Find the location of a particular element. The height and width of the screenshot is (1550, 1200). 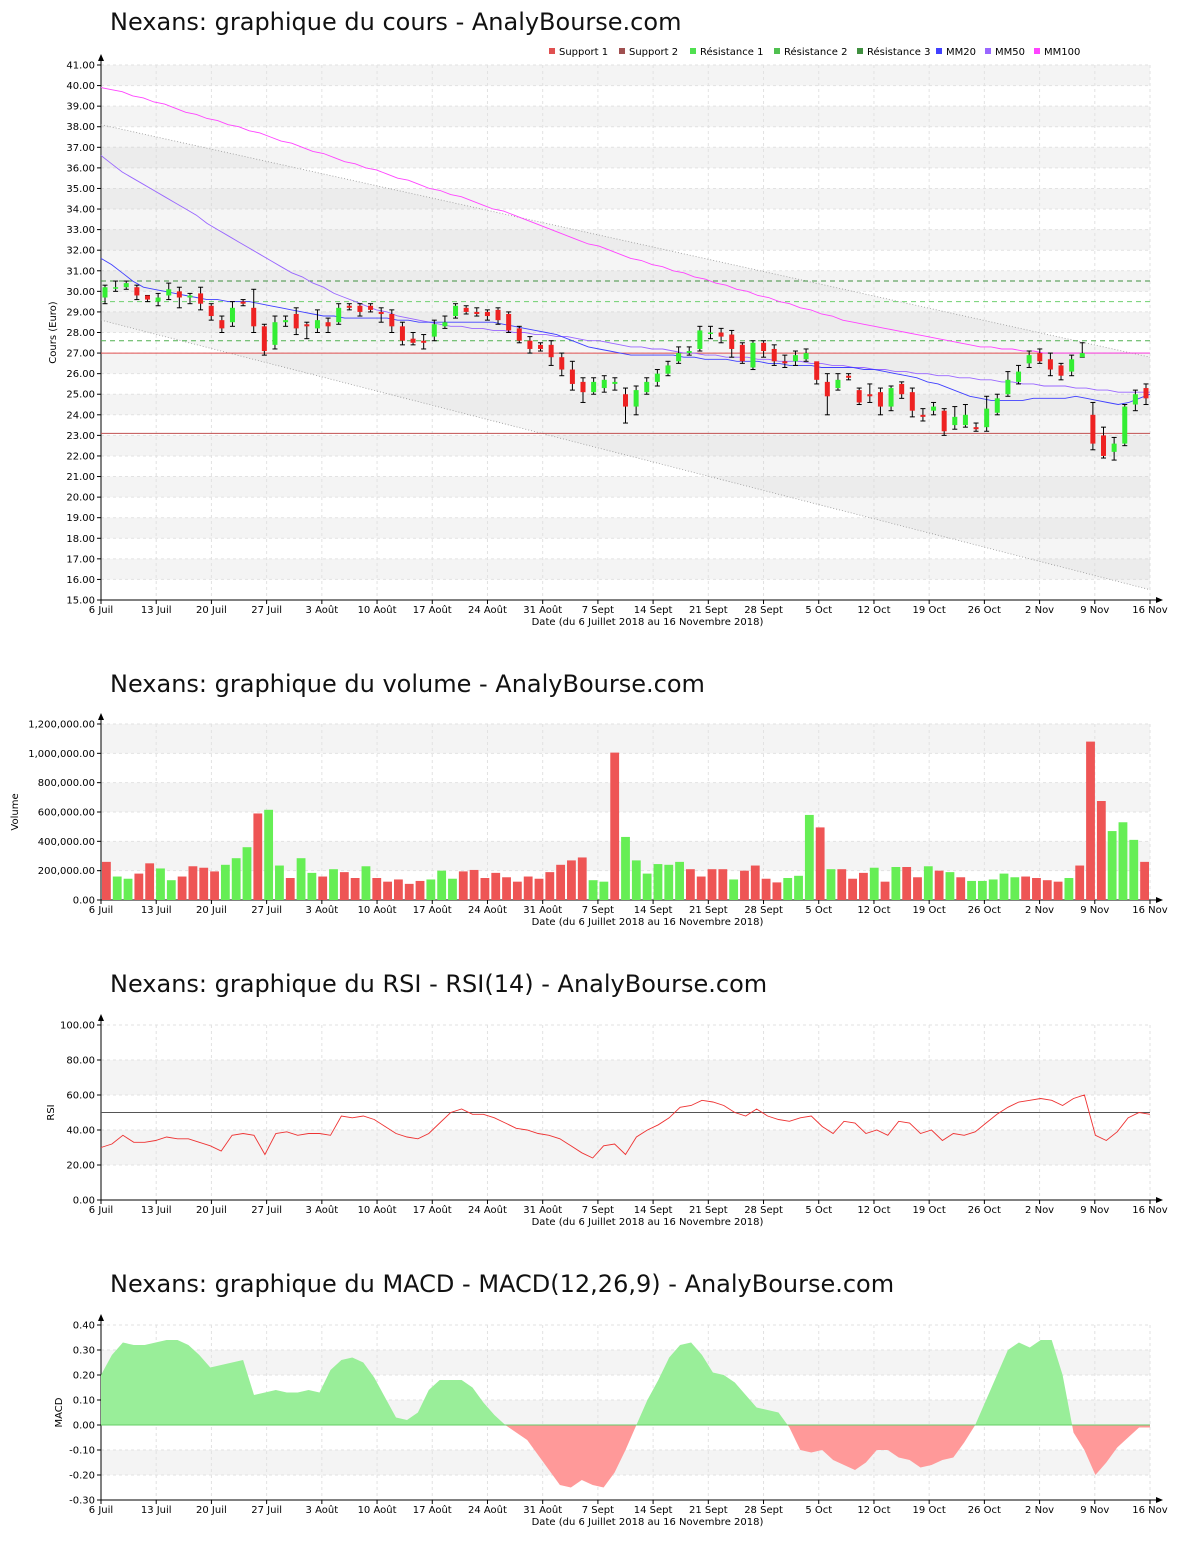

x-tick-label: 10 Août is located at coordinates (377, 610).